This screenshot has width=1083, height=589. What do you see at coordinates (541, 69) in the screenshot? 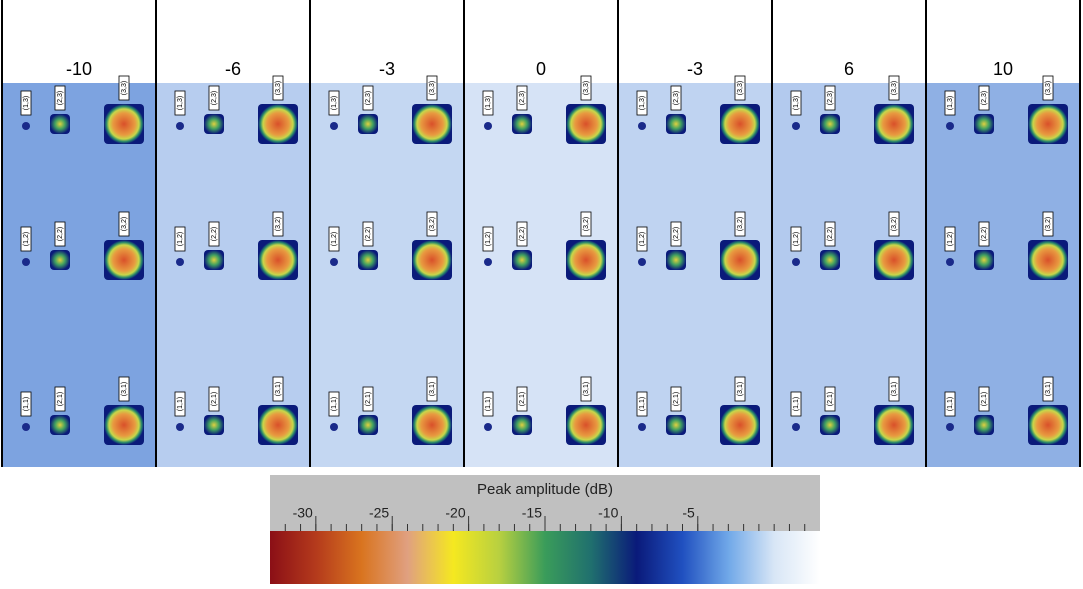
I see `panel-title: 0` at bounding box center [541, 69].